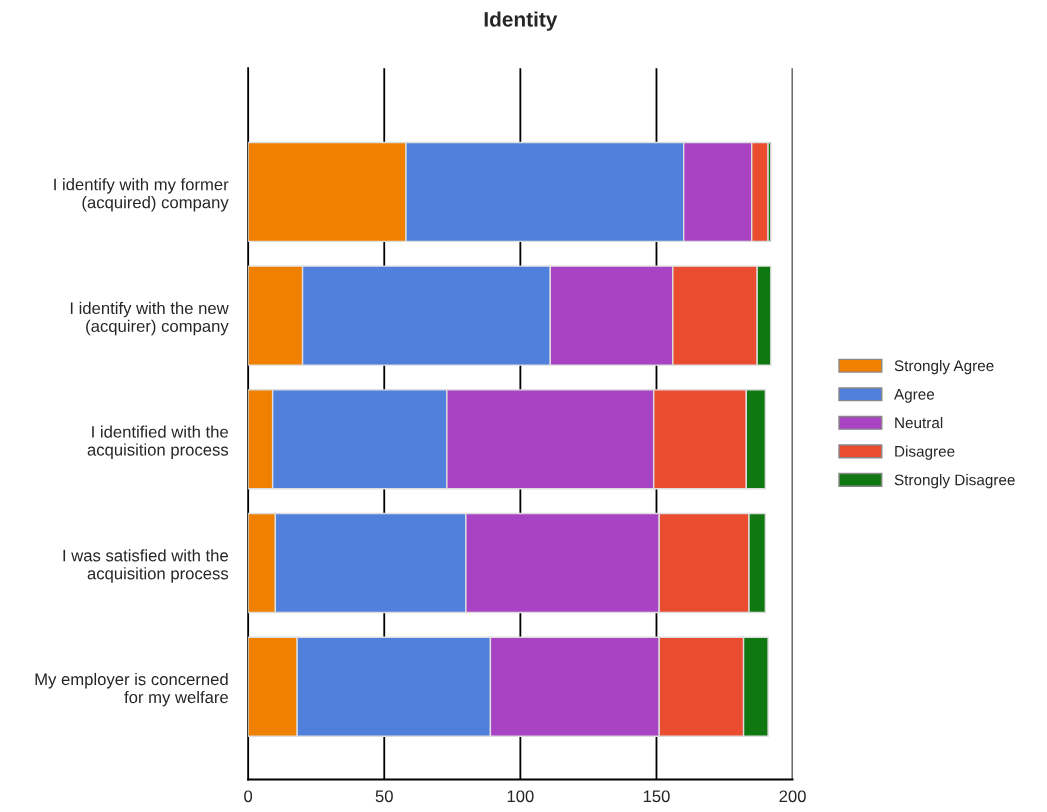  What do you see at coordinates (248, 796) in the screenshot?
I see `x-tick-label: 0` at bounding box center [248, 796].